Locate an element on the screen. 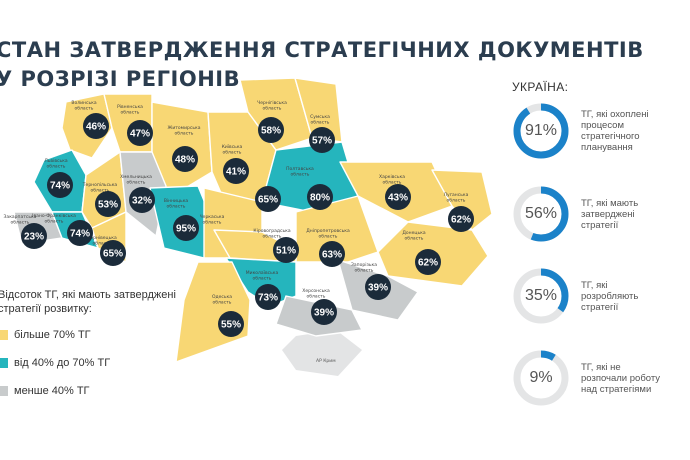  legend-item-high: більше 70% ТГ is located at coordinates (88, 335).